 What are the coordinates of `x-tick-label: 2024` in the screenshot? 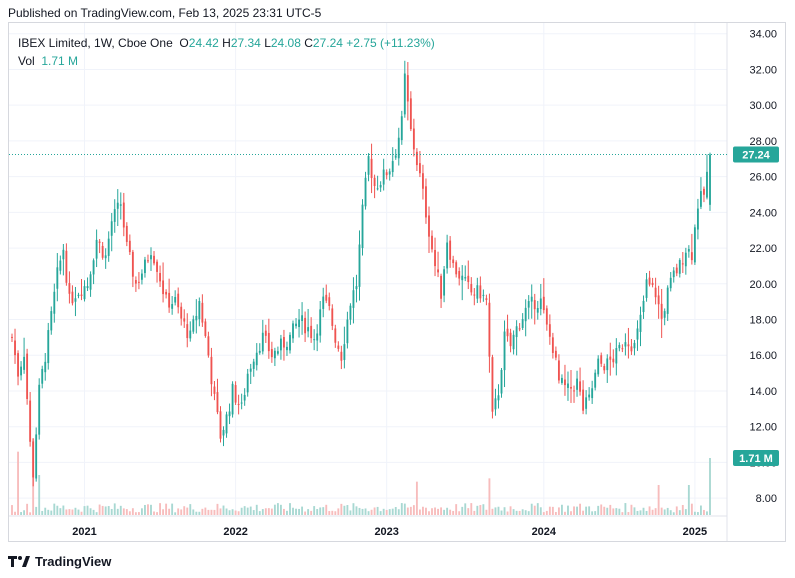 It's located at (544, 532).